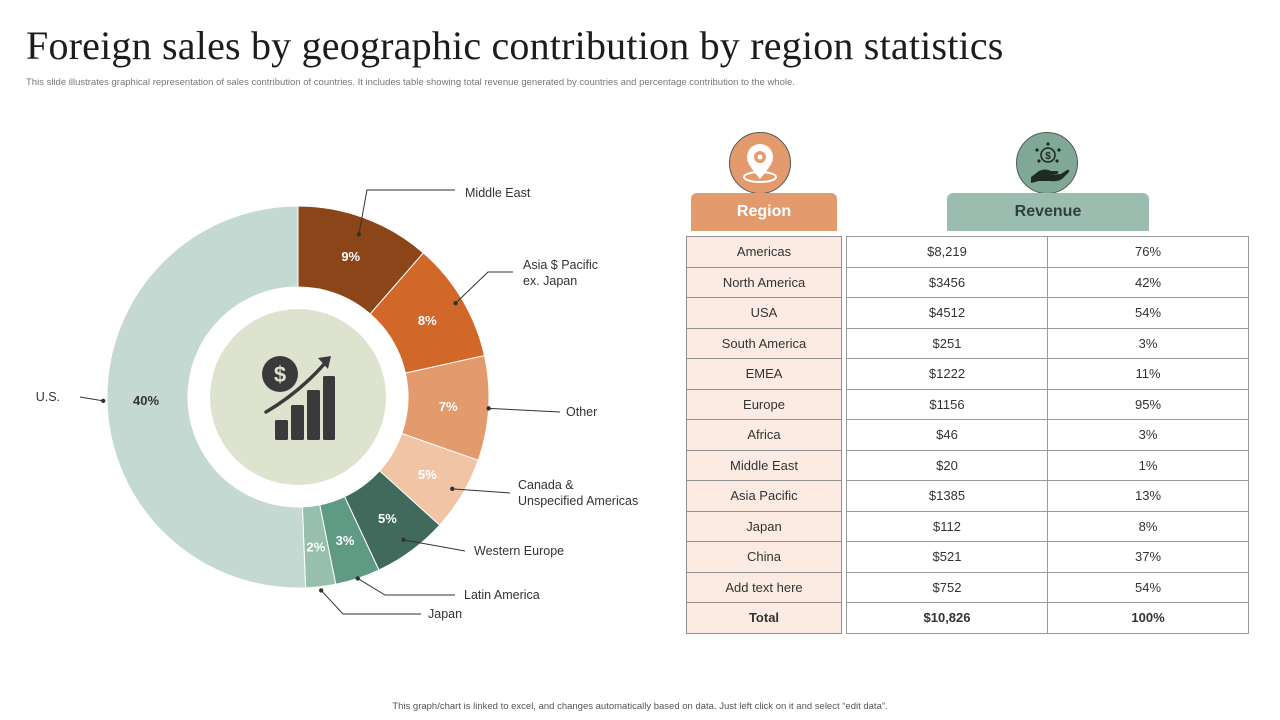 The width and height of the screenshot is (1280, 720). I want to click on revenue-row: $46 3%, so click(1047, 435).